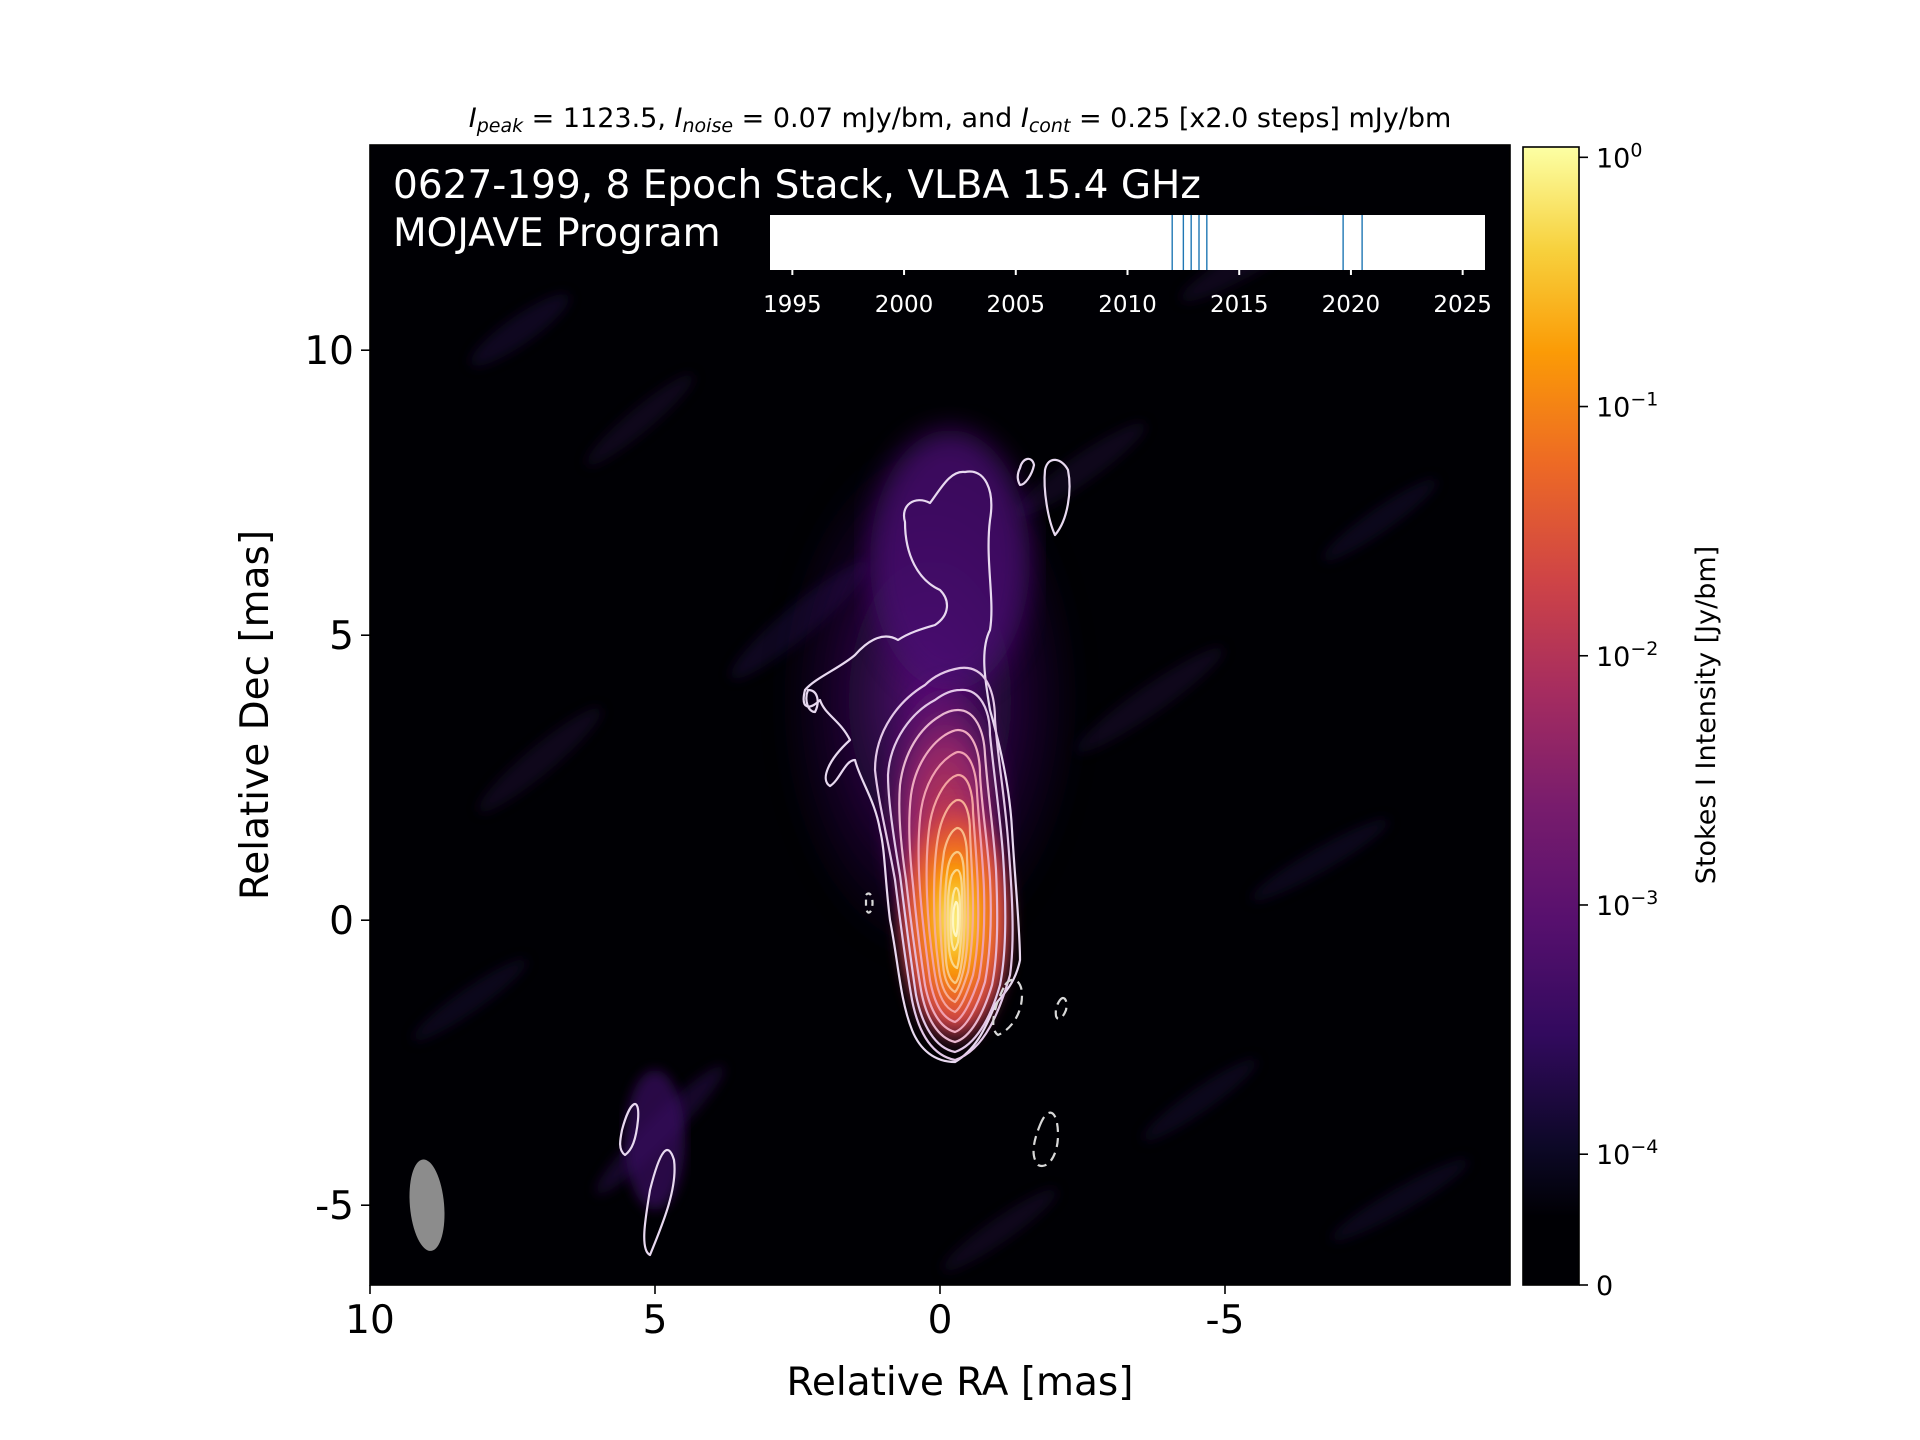 This screenshot has height=1440, width=1920. What do you see at coordinates (1618, 720) in the screenshot?
I see `colorbar-ticks: 10⁰ 10⁻¹ 10⁻² 10⁻³ 10⁻⁴ 0` at bounding box center [1618, 720].